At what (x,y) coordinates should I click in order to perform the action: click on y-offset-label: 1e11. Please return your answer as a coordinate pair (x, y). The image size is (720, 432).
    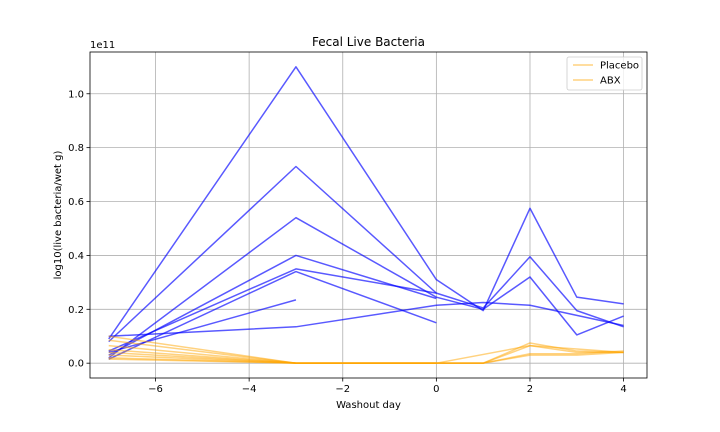
    Looking at the image, I should click on (102, 45).